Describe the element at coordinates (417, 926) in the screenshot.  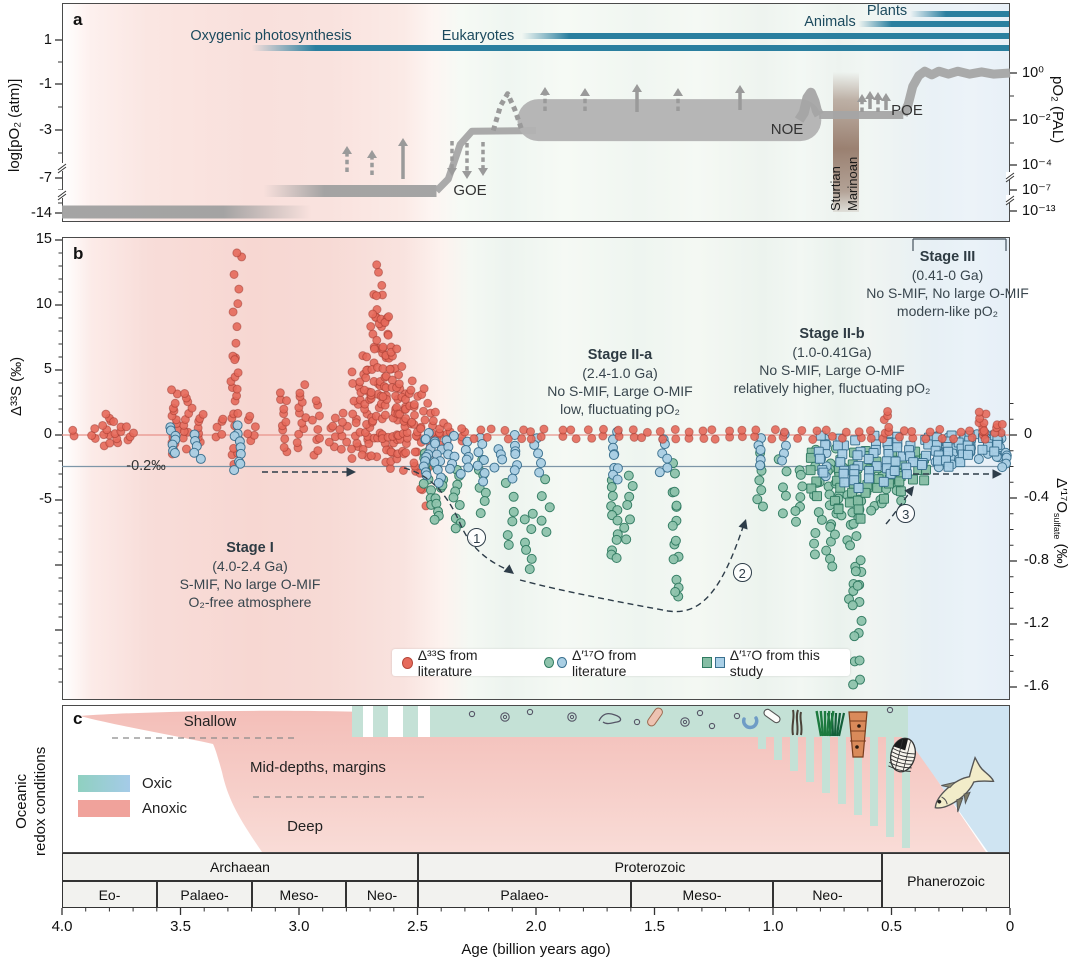
I see `x-axis-tick-label: 2.5` at that location.